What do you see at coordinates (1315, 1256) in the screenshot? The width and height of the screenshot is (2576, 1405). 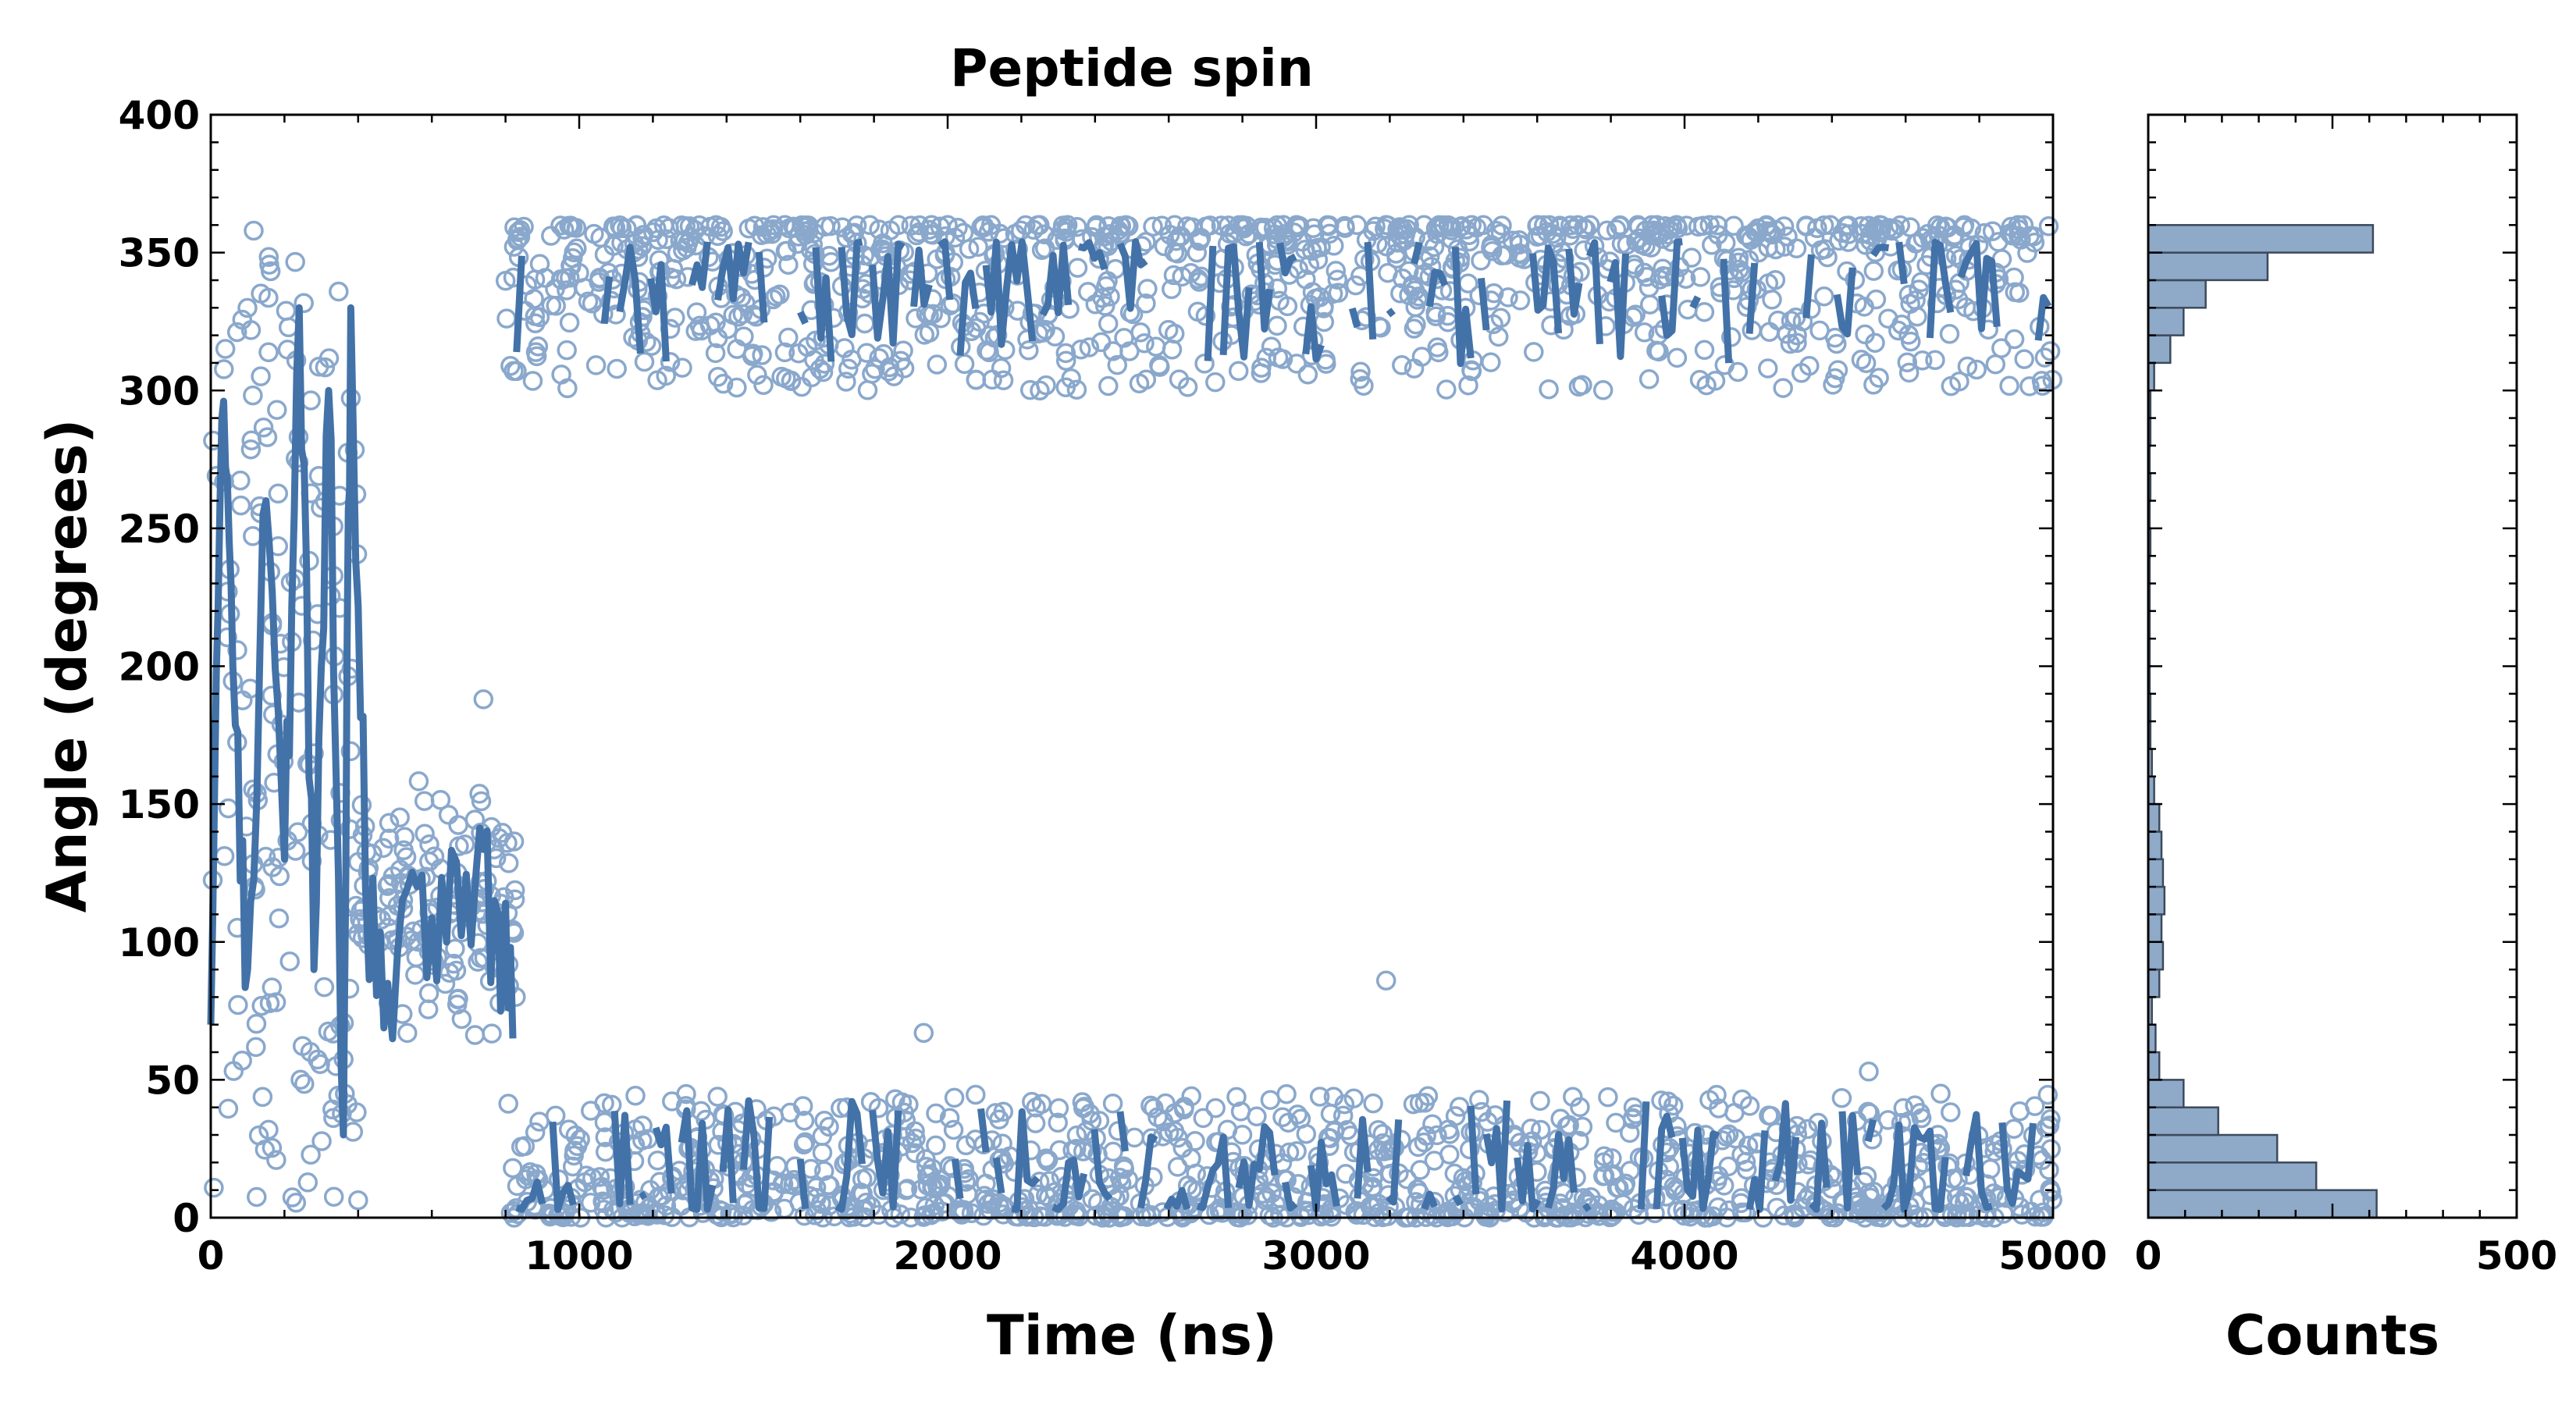 I see `x-tick-label: 3000` at bounding box center [1315, 1256].